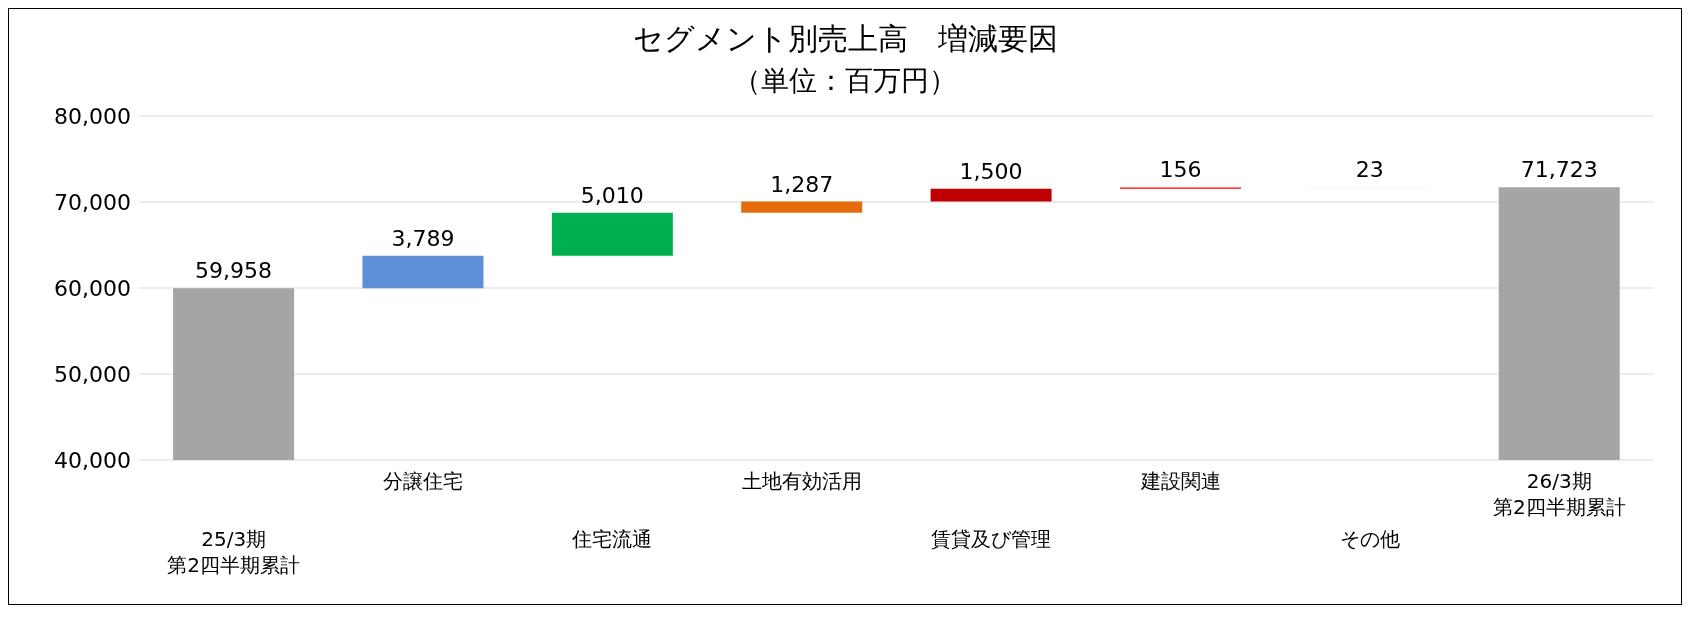 The height and width of the screenshot is (617, 1694). What do you see at coordinates (234, 271) in the screenshot?
I see `data-label: 59,958` at bounding box center [234, 271].